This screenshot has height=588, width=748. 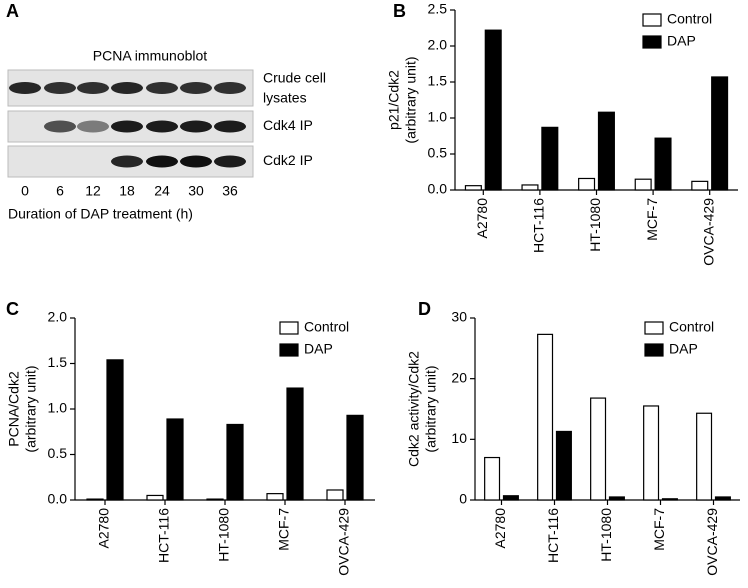 I want to click on y-axis-label: Cdk2 activity/Cdk2, so click(x=414, y=409).